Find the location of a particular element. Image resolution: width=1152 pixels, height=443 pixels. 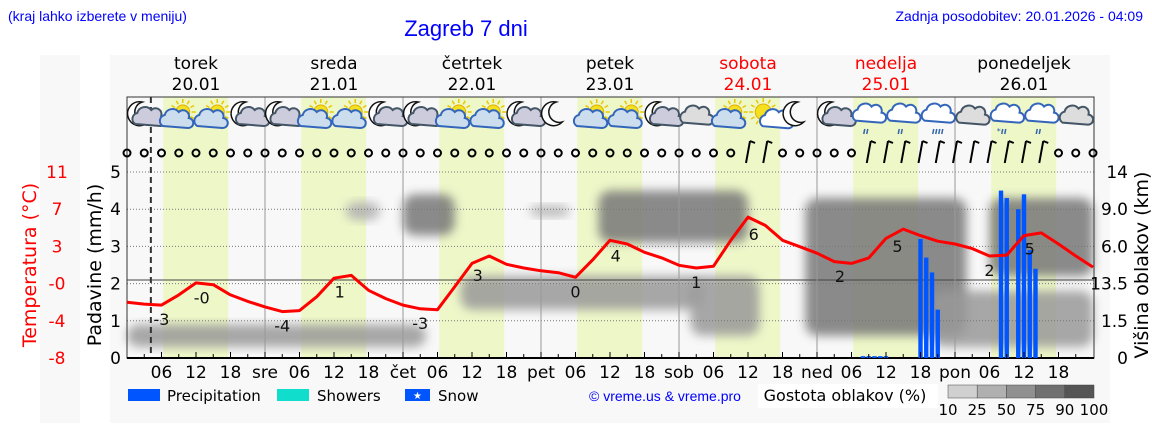

x-tick-label: ned is located at coordinates (817, 373).